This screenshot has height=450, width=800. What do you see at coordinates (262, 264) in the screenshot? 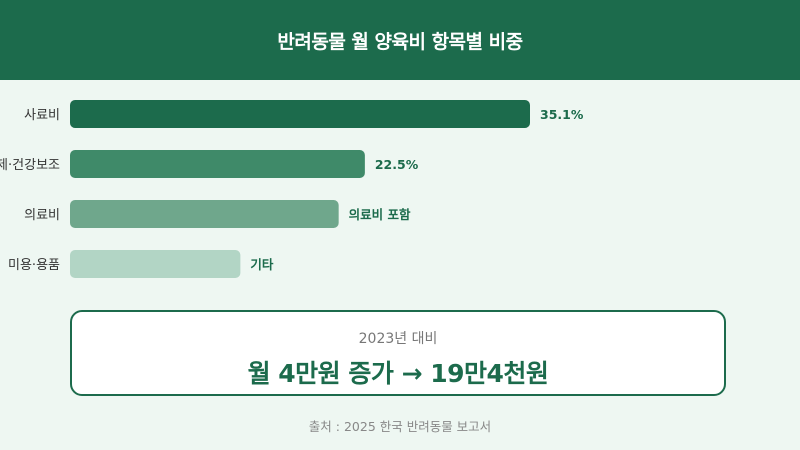
I see `value-label: 기타` at bounding box center [262, 264].